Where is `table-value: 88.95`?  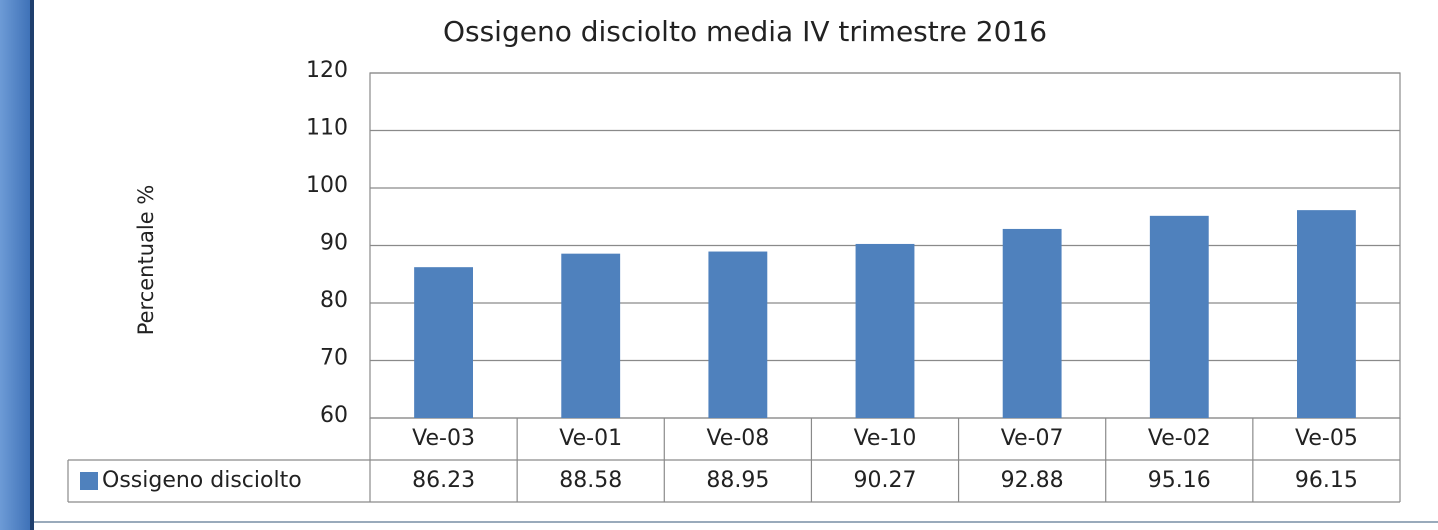 table-value: 88.95 is located at coordinates (737, 480).